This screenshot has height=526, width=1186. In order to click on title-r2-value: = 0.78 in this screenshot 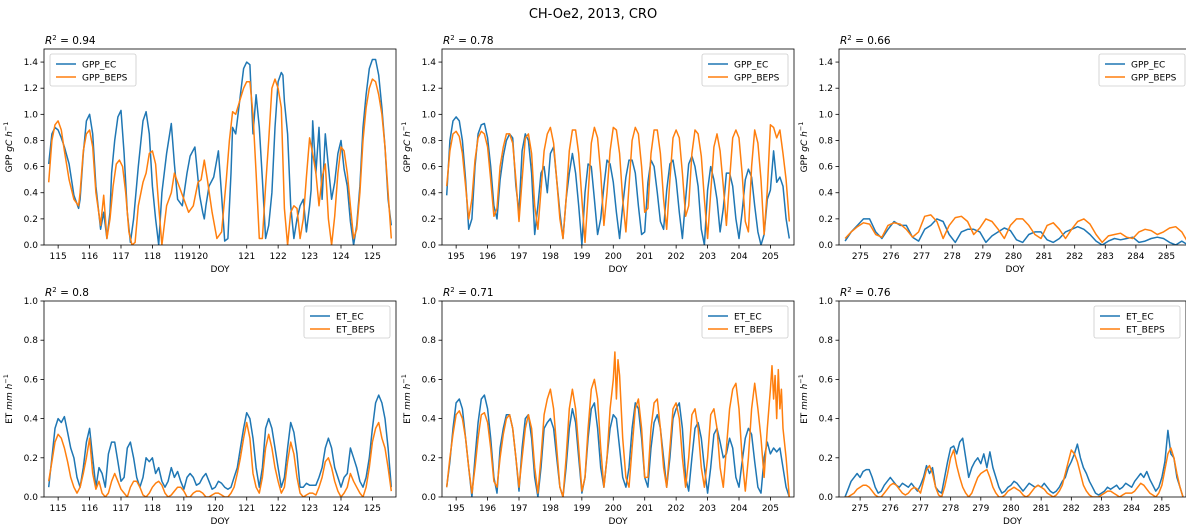, I will do `click(474, 41)`.